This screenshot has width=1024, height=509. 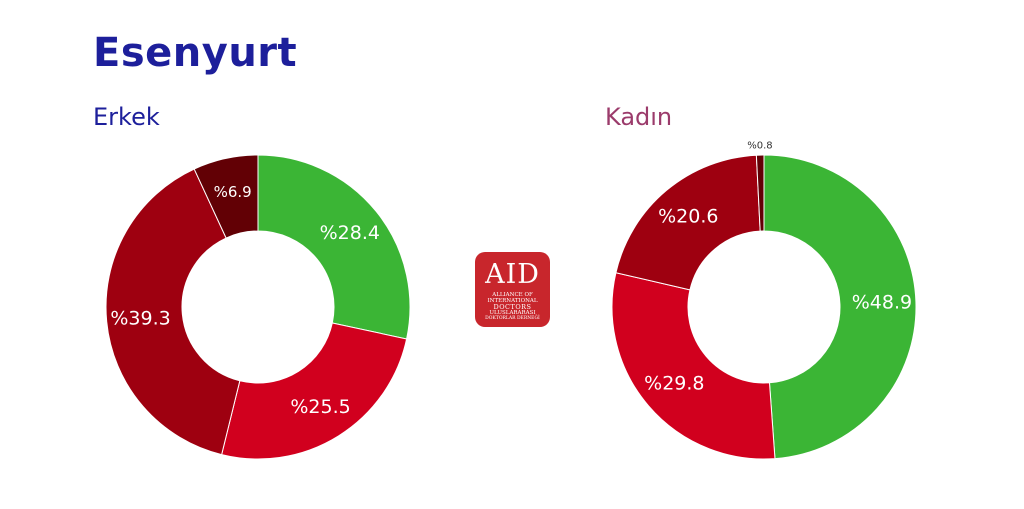 What do you see at coordinates (759, 146) in the screenshot?
I see `slice-label: %0.8` at bounding box center [759, 146].